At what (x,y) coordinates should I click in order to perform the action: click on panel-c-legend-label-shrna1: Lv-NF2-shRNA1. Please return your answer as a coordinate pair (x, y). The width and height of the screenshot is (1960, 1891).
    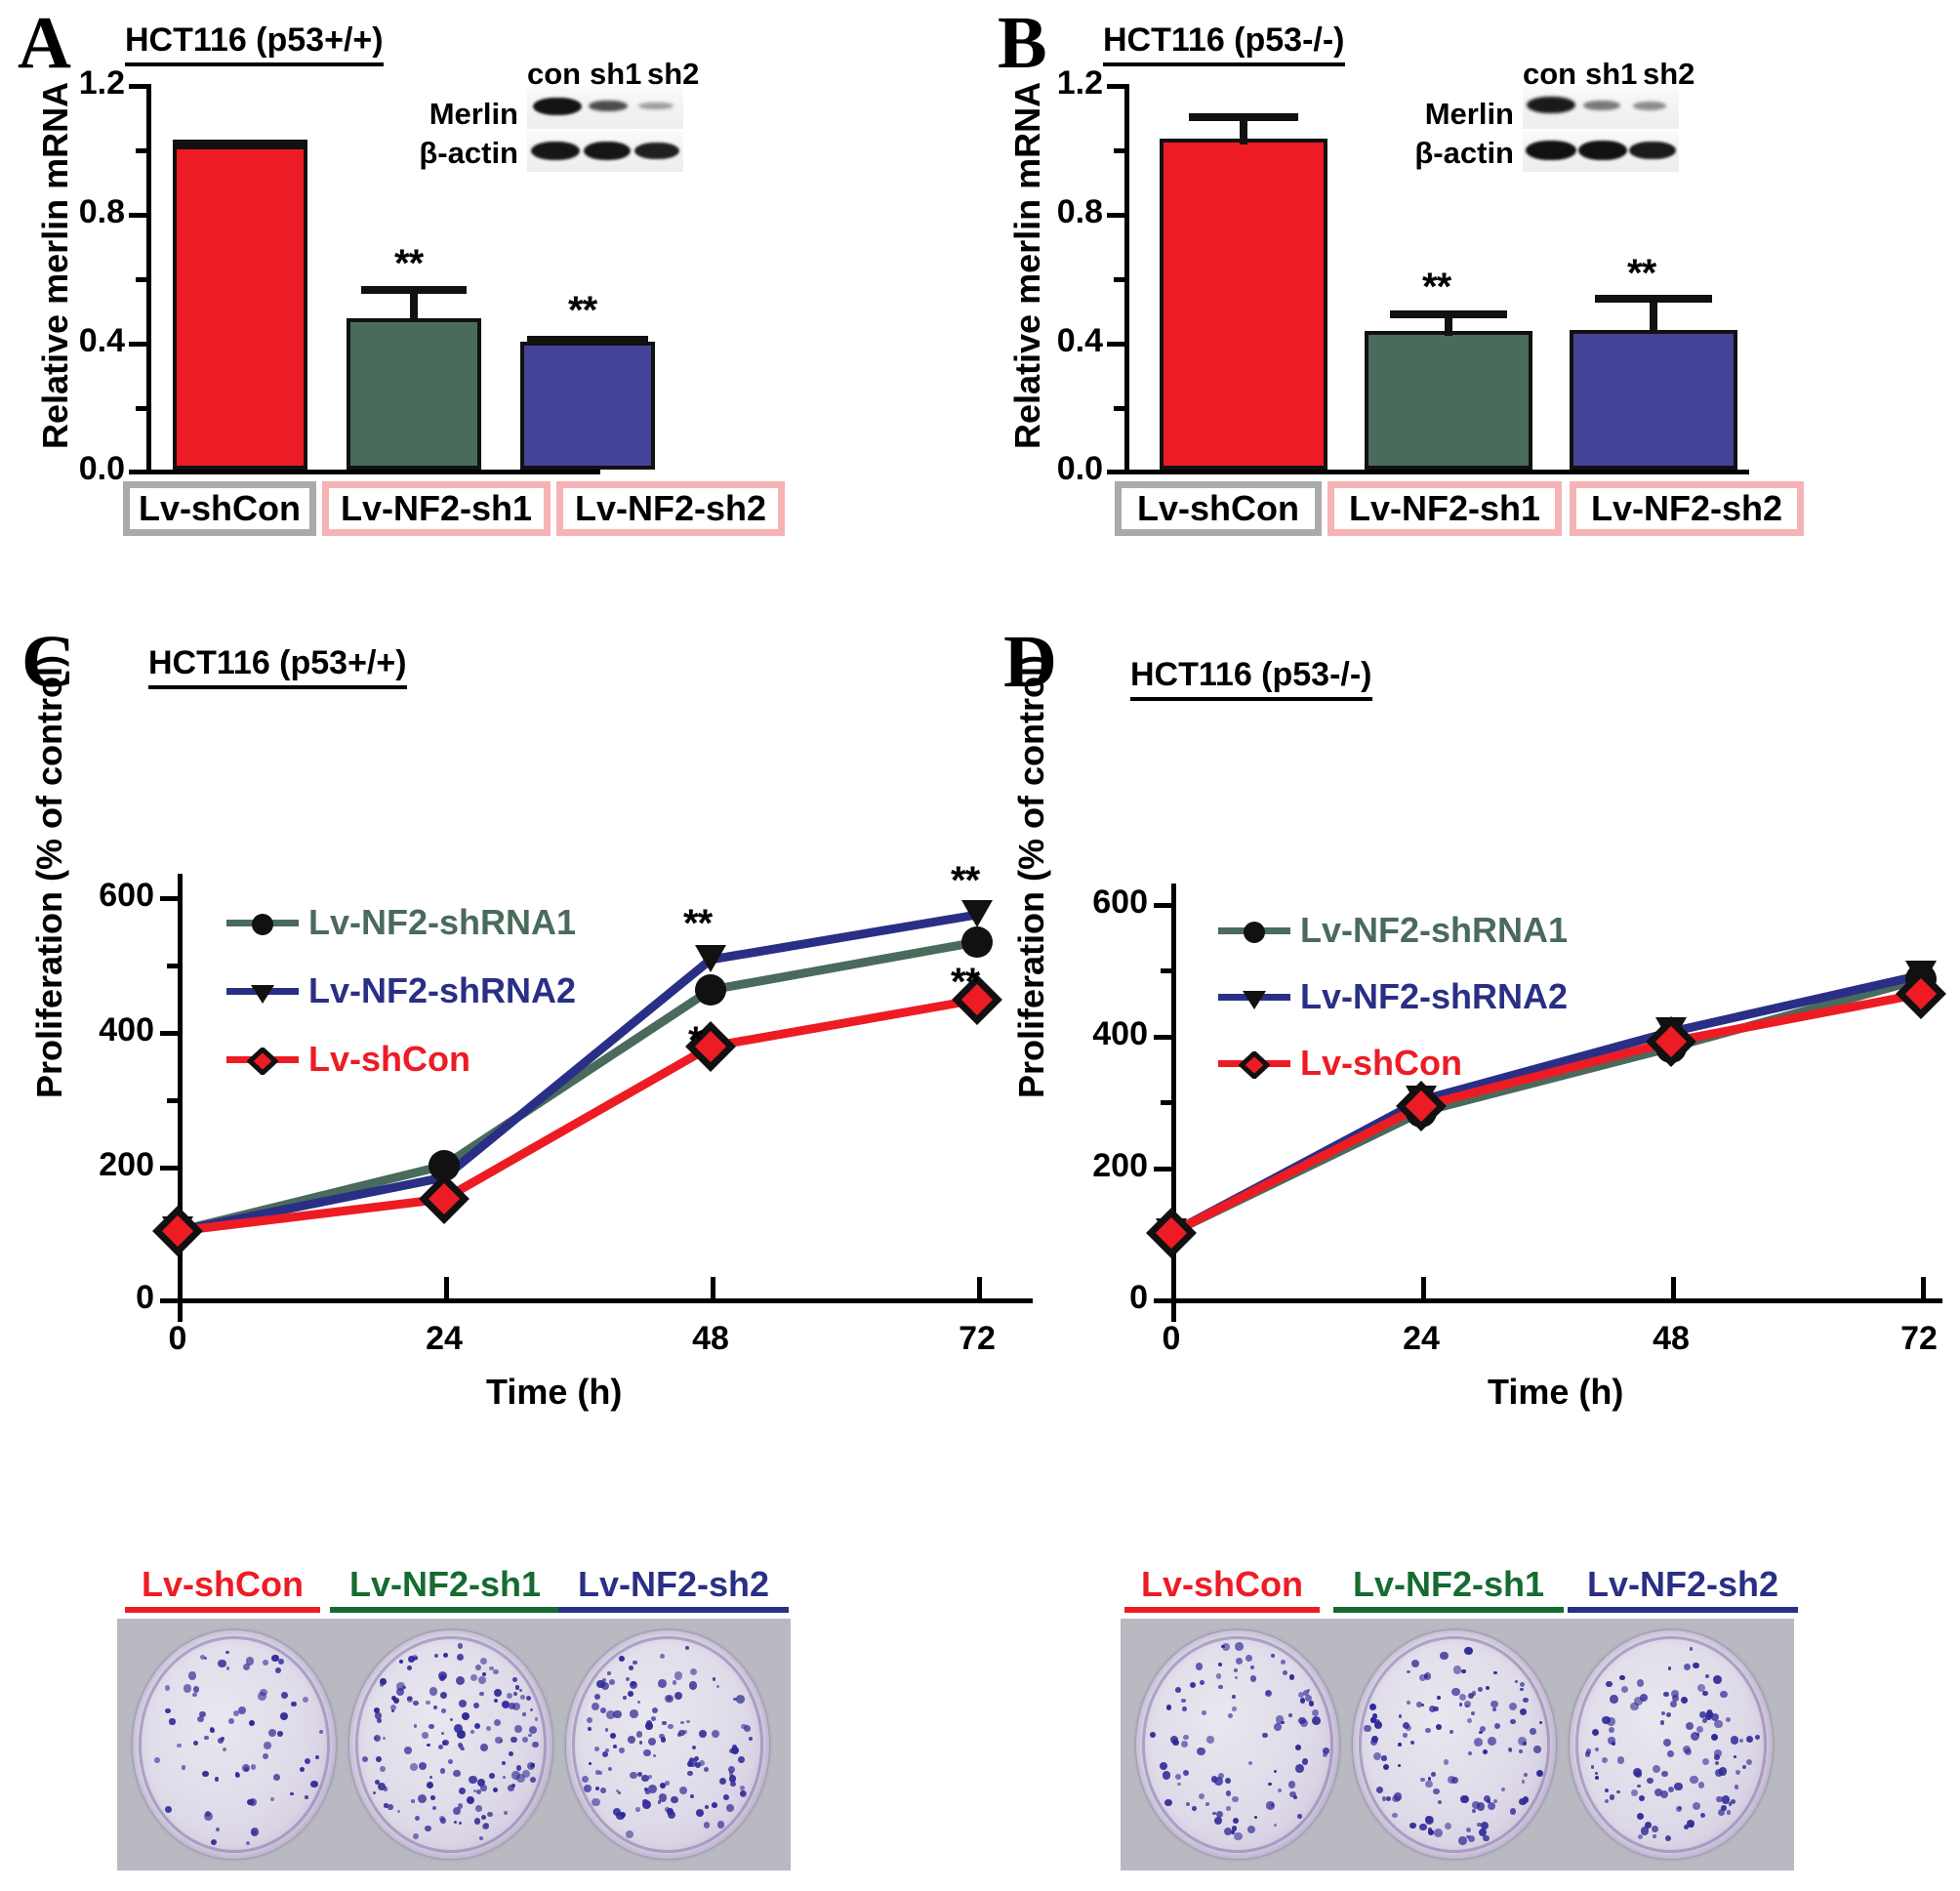
    Looking at the image, I should click on (443, 922).